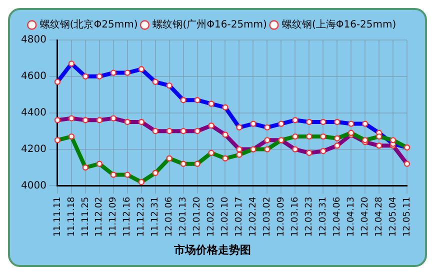  Describe the element at coordinates (211, 216) in the screenshot. I see `x-tick-label: 12.02.03` at that location.